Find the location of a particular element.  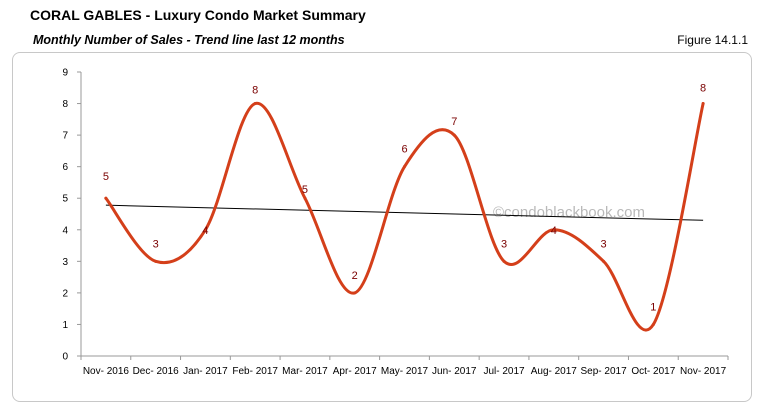

data-label: 7 is located at coordinates (454, 122).